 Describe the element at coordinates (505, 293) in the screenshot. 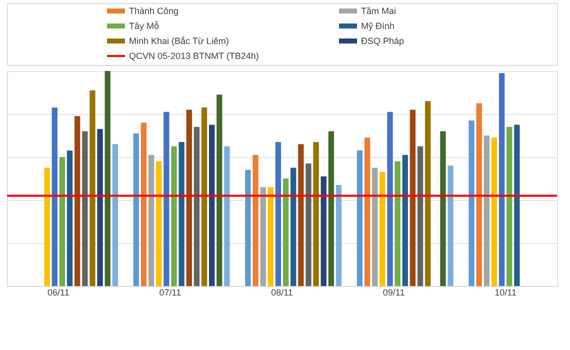

I see `x-tick-label: 10/11` at that location.